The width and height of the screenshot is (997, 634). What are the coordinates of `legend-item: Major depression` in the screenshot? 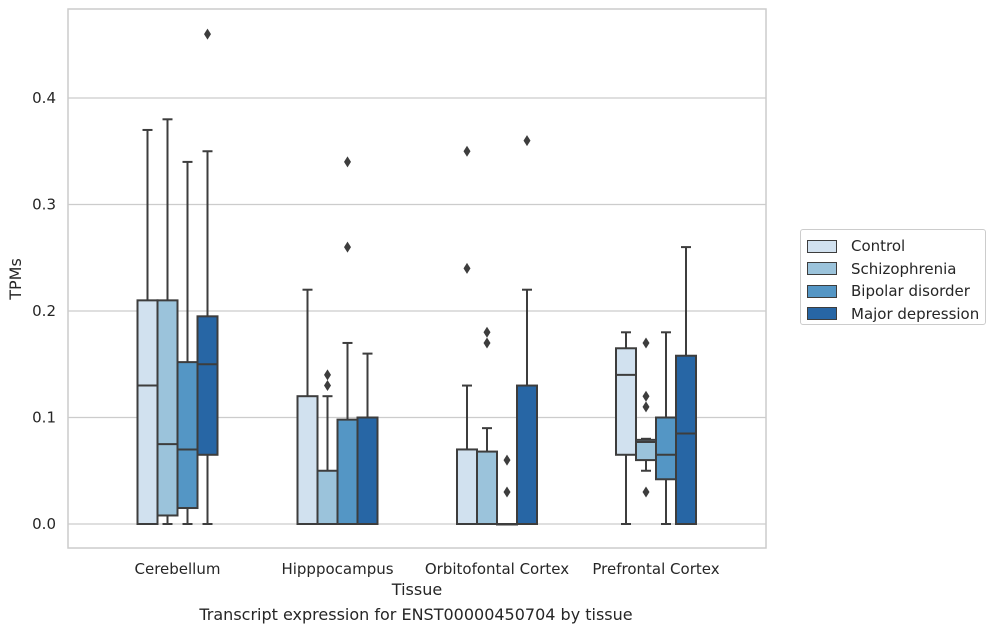 It's located at (896, 314).